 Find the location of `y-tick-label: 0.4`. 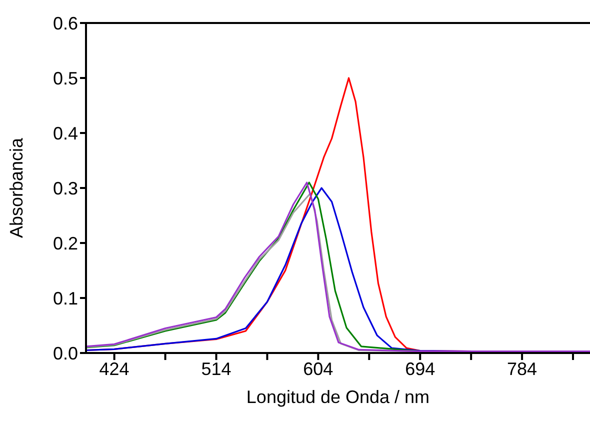

y-tick-label: 0.4 is located at coordinates (65, 133).